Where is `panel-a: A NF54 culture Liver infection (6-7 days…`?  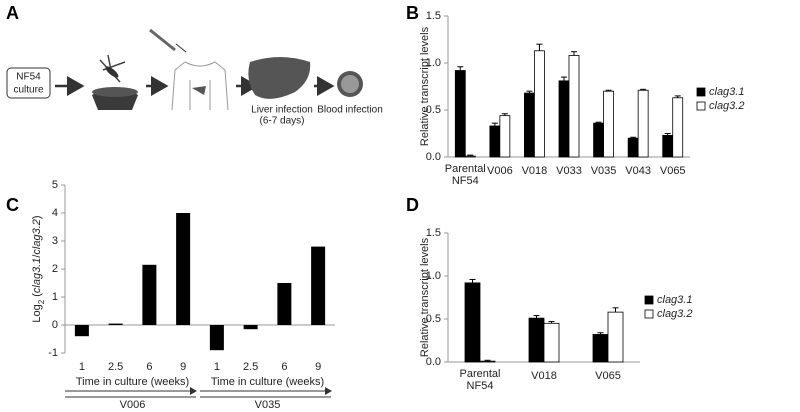 panel-a: A NF54 culture Liver infection (6-7 days… is located at coordinates (194, 65).